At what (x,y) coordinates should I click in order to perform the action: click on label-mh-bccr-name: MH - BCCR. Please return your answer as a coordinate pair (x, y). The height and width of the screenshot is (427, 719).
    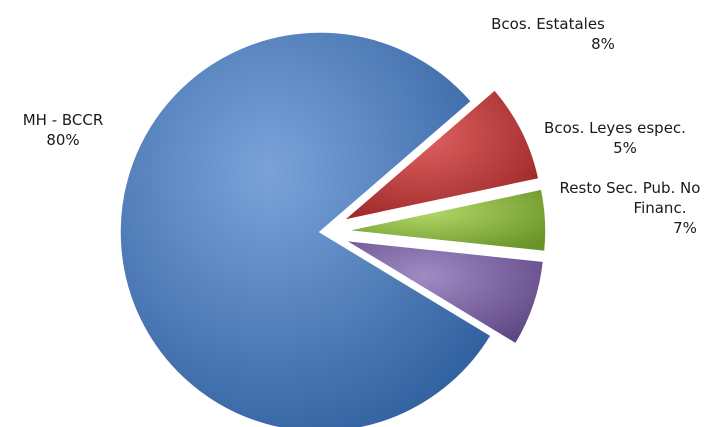
    Looking at the image, I should click on (63, 120).